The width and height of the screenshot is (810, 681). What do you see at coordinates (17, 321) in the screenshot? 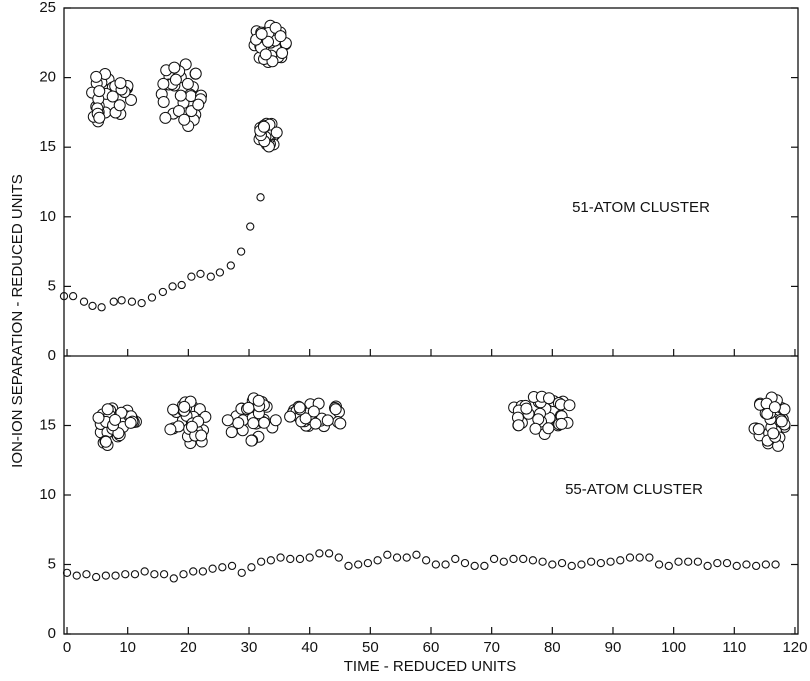
I see `y-axis-label: ION-ION SEPARATION - REDUCED UNITS` at bounding box center [17, 321].